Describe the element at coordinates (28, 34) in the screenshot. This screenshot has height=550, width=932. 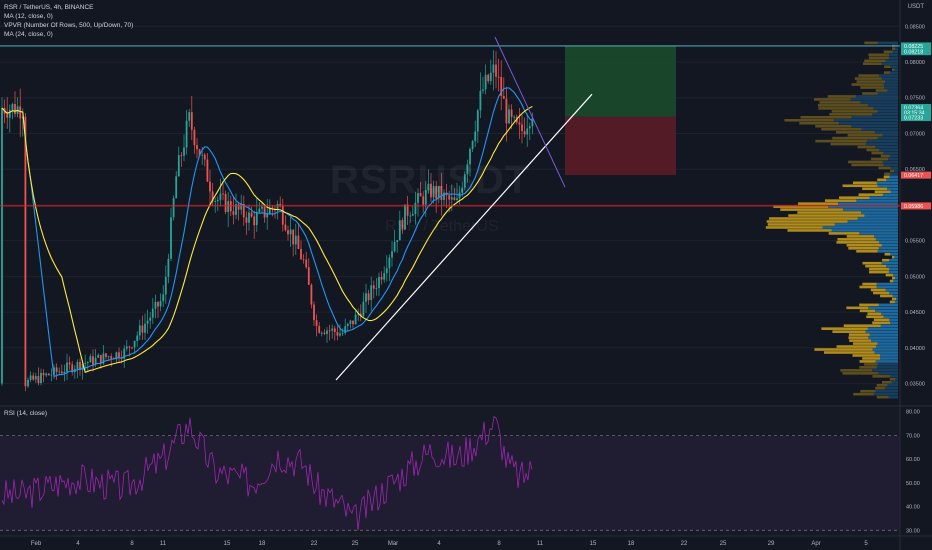
I see `ma24-legend: MA (24, close, 0)` at that location.